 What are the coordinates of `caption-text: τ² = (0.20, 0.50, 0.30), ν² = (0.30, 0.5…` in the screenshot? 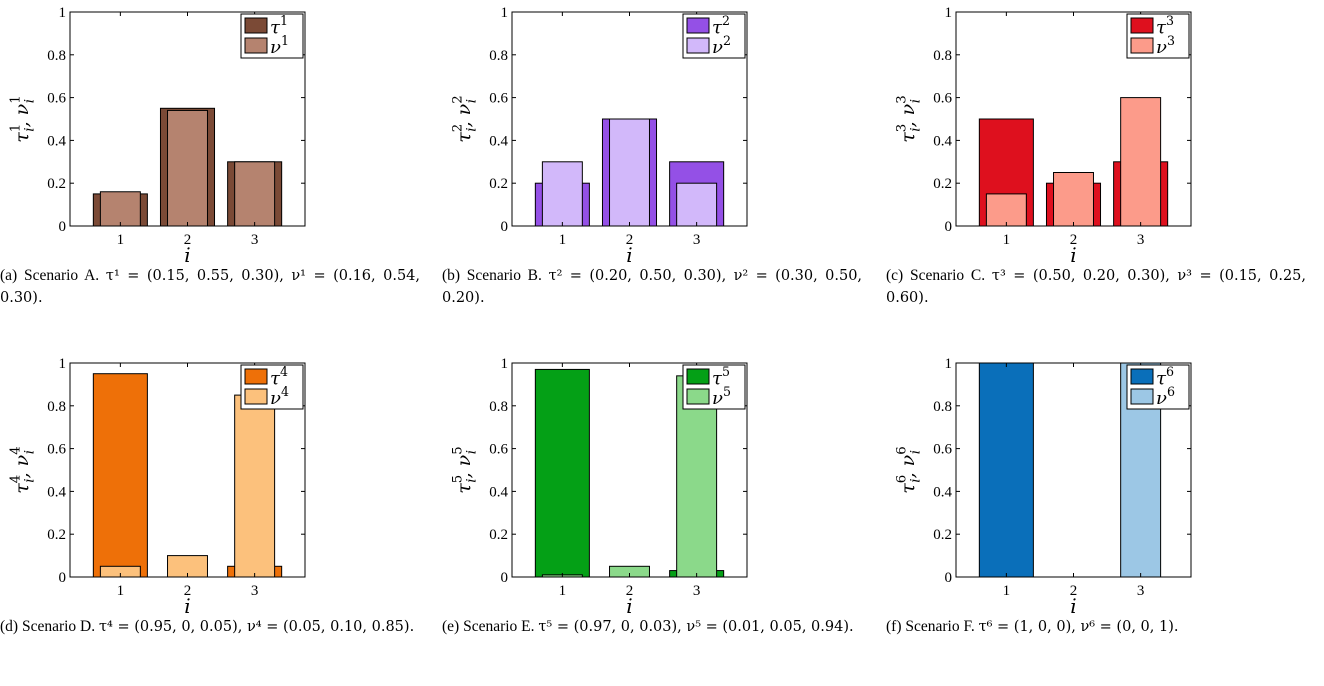 It's located at (652, 287).